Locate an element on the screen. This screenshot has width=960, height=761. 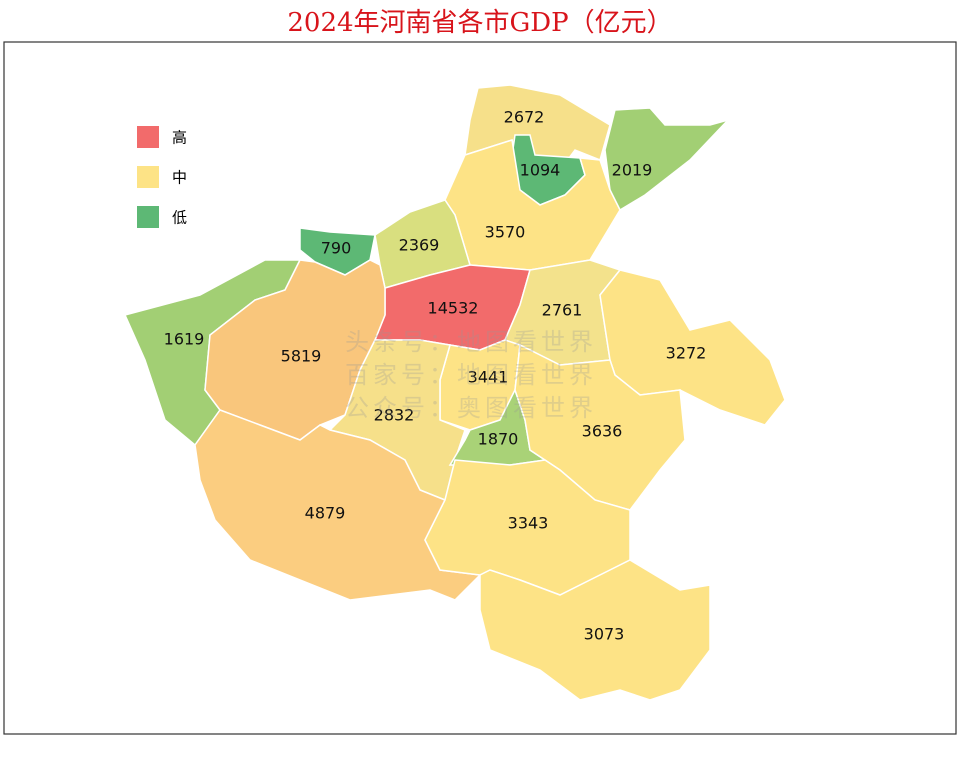
region-value: 3272 is located at coordinates (686, 353).